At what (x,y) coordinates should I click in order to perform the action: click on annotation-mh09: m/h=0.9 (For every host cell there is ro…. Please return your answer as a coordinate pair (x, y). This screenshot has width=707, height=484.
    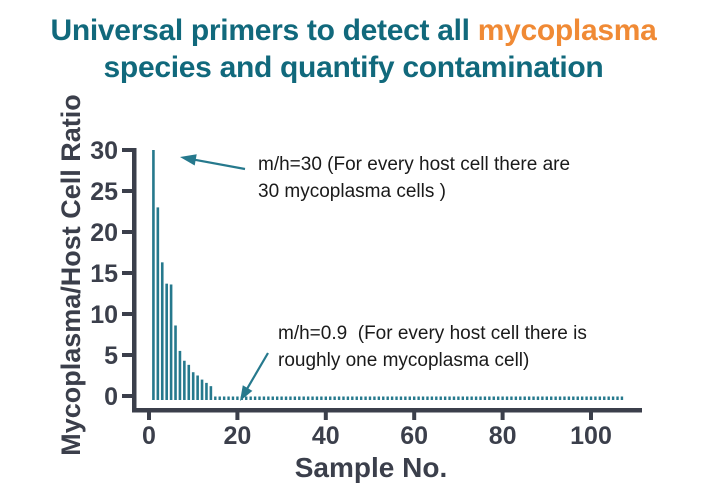
    Looking at the image, I should click on (432, 347).